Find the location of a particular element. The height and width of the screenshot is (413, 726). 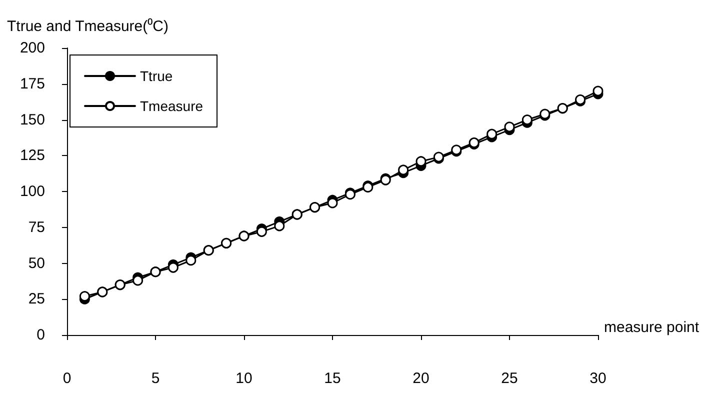

x-tick-label: 25 is located at coordinates (509, 378).